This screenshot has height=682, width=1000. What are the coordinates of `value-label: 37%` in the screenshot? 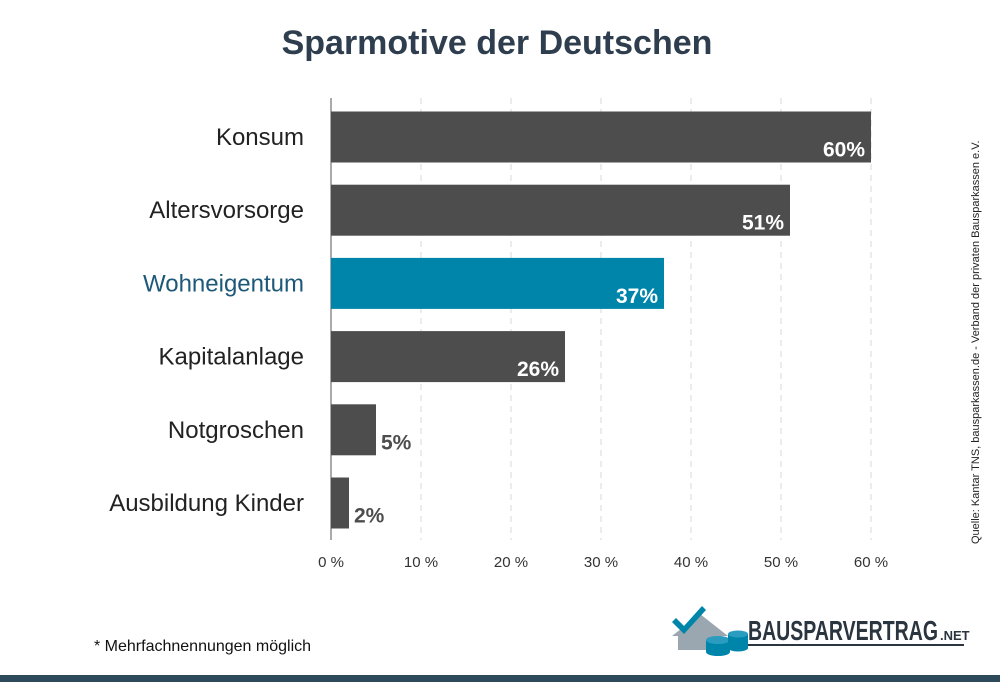 It's located at (637, 296).